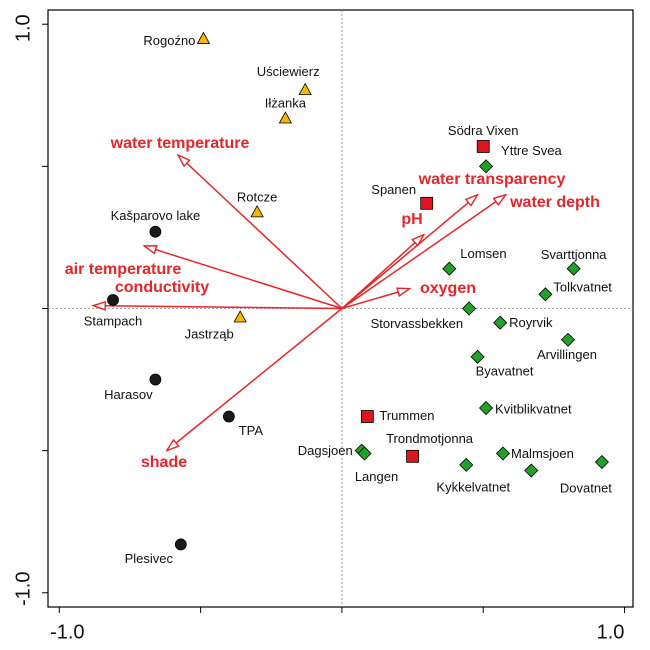  What do you see at coordinates (531, 150) in the screenshot?
I see `point-label: Yttre Svea` at bounding box center [531, 150].